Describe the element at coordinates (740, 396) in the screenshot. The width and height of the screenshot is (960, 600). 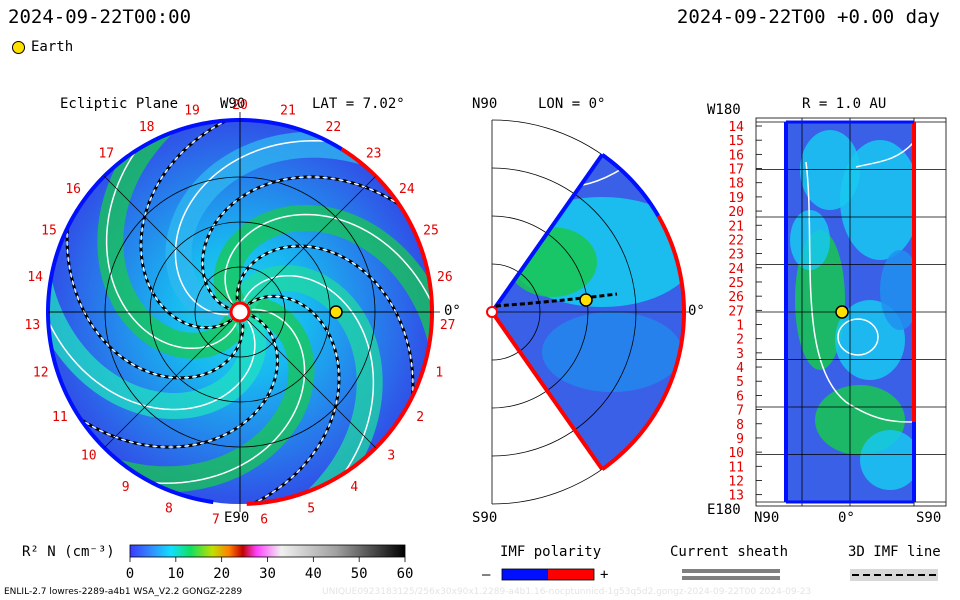
I see `radial-y-label: 6` at that location.